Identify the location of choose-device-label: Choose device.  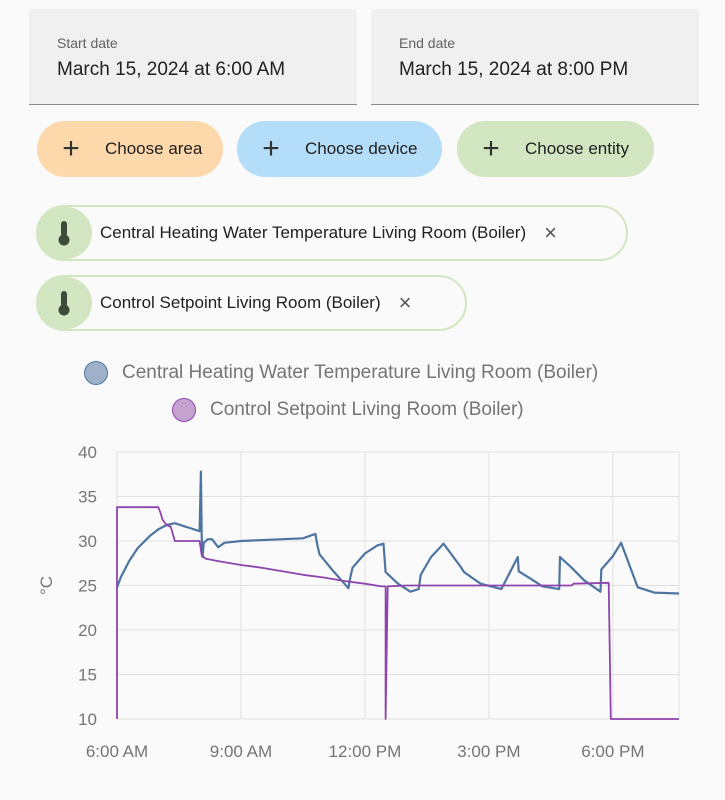
(361, 148).